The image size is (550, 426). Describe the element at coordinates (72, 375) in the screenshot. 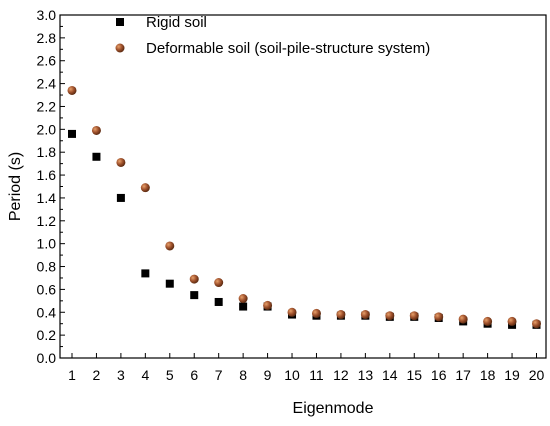

I see `x-tick-label: 1` at that location.